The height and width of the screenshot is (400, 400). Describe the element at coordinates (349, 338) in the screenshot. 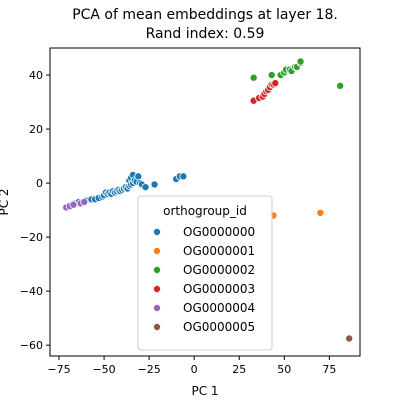

I see `data-point-og0000005` at that location.